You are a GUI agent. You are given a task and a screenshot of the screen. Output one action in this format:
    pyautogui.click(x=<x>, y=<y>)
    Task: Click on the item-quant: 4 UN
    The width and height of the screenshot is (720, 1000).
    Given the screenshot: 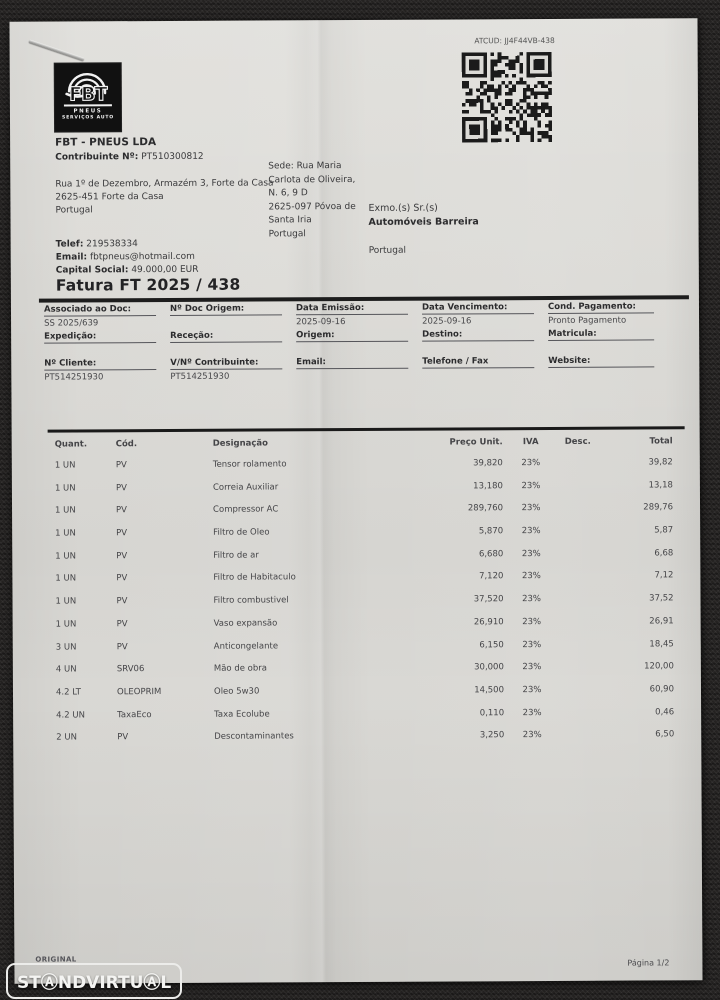 What is the action you would take?
    pyautogui.click(x=66, y=669)
    